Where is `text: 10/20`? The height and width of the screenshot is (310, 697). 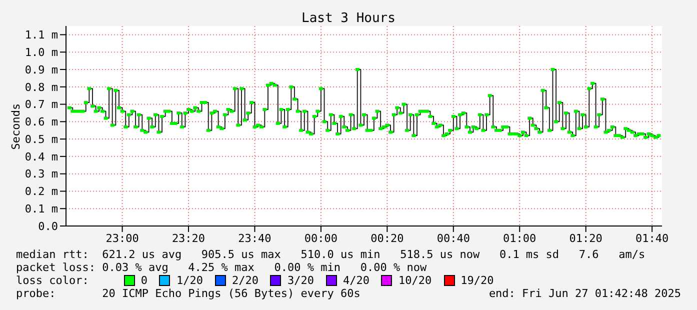 text: 10/20 is located at coordinates (415, 280).